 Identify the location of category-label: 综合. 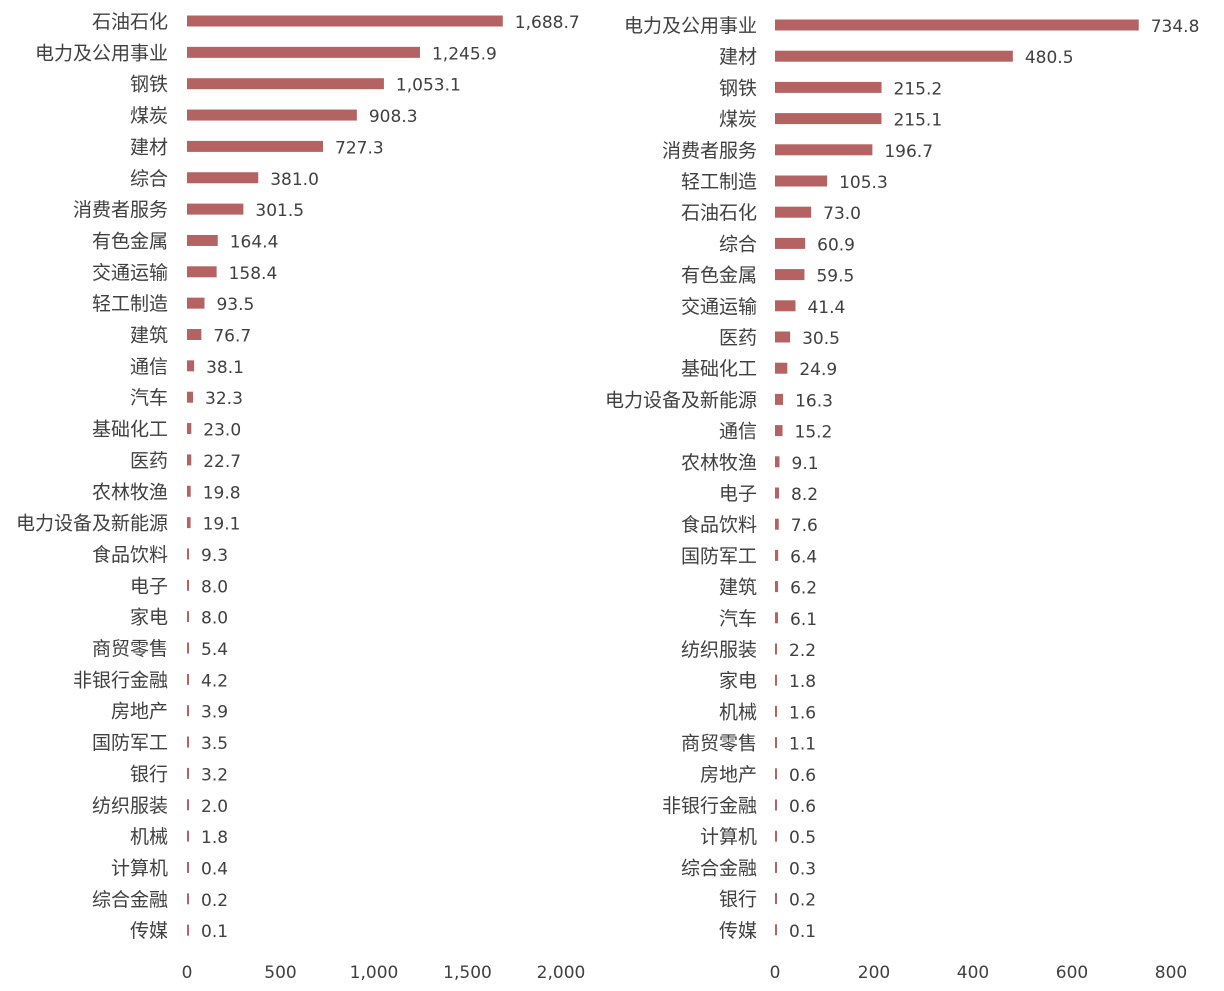
(738, 244).